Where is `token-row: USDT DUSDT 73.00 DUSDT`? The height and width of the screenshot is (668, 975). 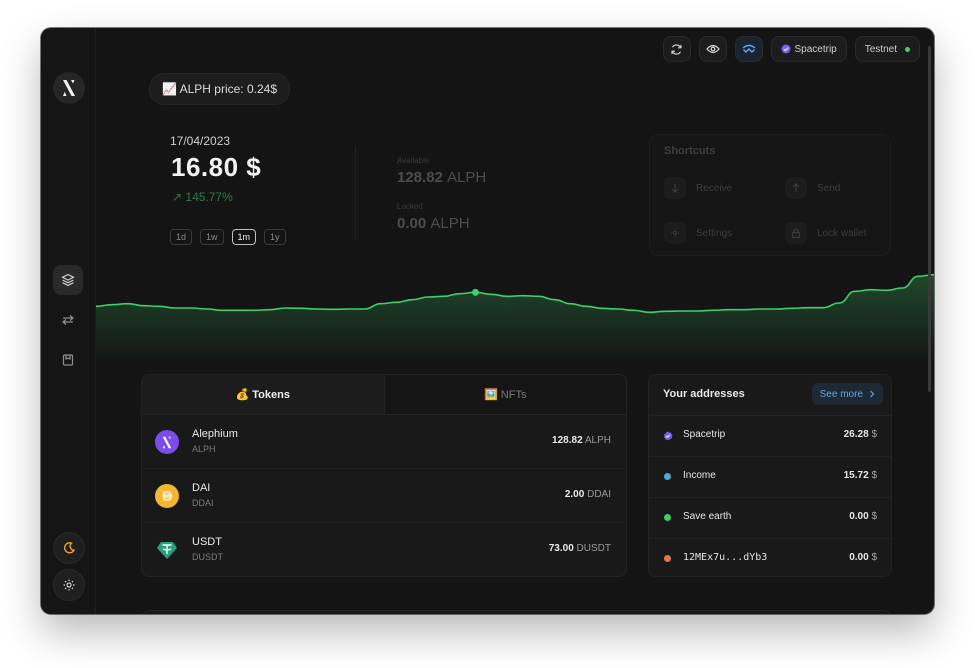 token-row: USDT DUSDT 73.00 DUSDT is located at coordinates (384, 549).